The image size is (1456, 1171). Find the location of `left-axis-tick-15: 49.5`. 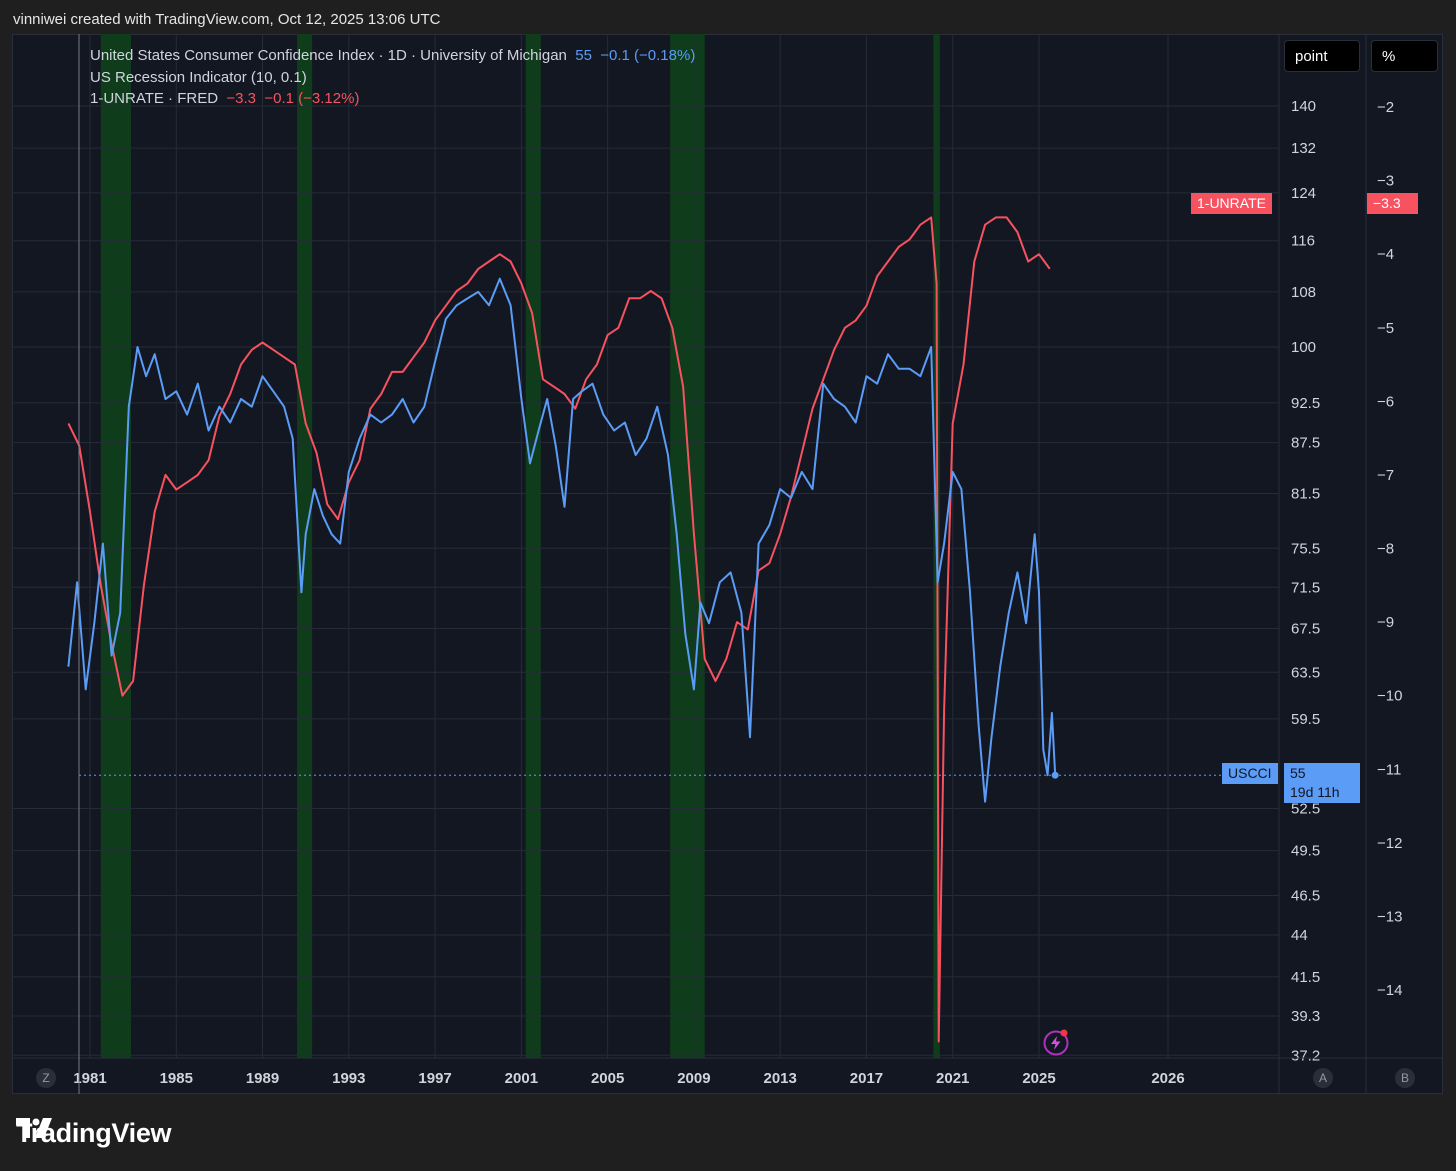

left-axis-tick-15: 49.5 is located at coordinates (1305, 851).